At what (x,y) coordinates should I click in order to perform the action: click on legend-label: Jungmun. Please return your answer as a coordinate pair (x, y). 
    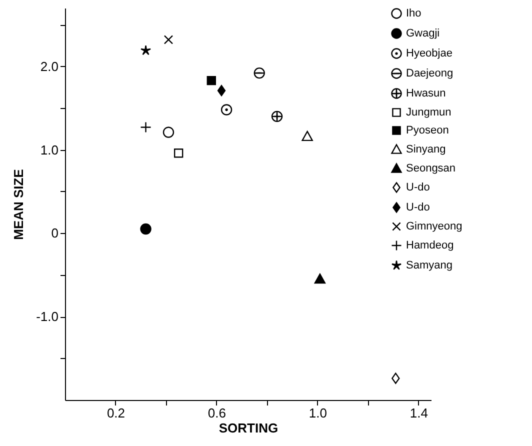
    Looking at the image, I should click on (429, 112).